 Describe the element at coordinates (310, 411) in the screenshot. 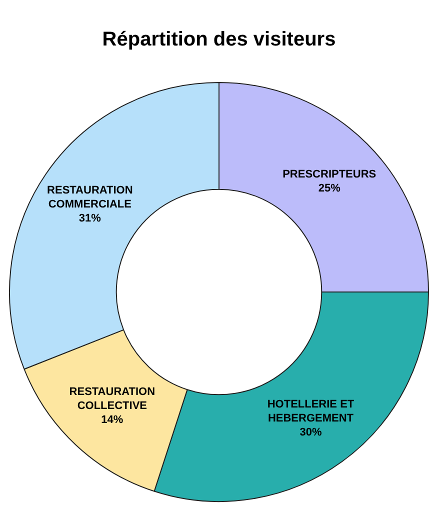

I see `slice-label: HOTELLERIE ET HEBERGEMENT` at that location.